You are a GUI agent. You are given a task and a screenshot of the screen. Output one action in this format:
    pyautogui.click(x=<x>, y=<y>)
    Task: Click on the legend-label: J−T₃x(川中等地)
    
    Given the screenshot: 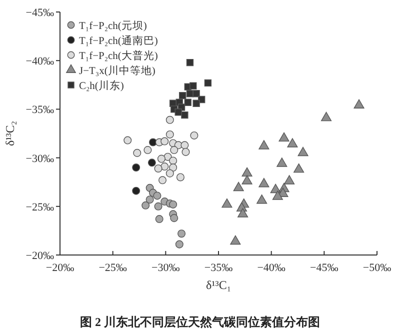 What is the action you would take?
    pyautogui.click(x=117, y=70)
    